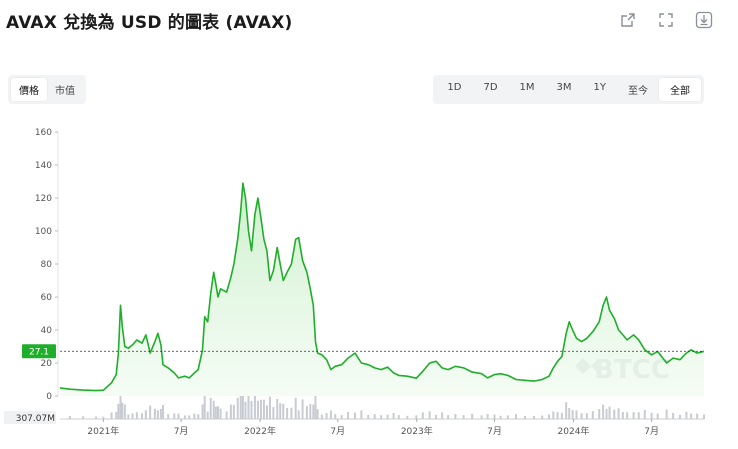  Describe the element at coordinates (599, 87) in the screenshot. I see `tab-1y: 1Y` at that location.